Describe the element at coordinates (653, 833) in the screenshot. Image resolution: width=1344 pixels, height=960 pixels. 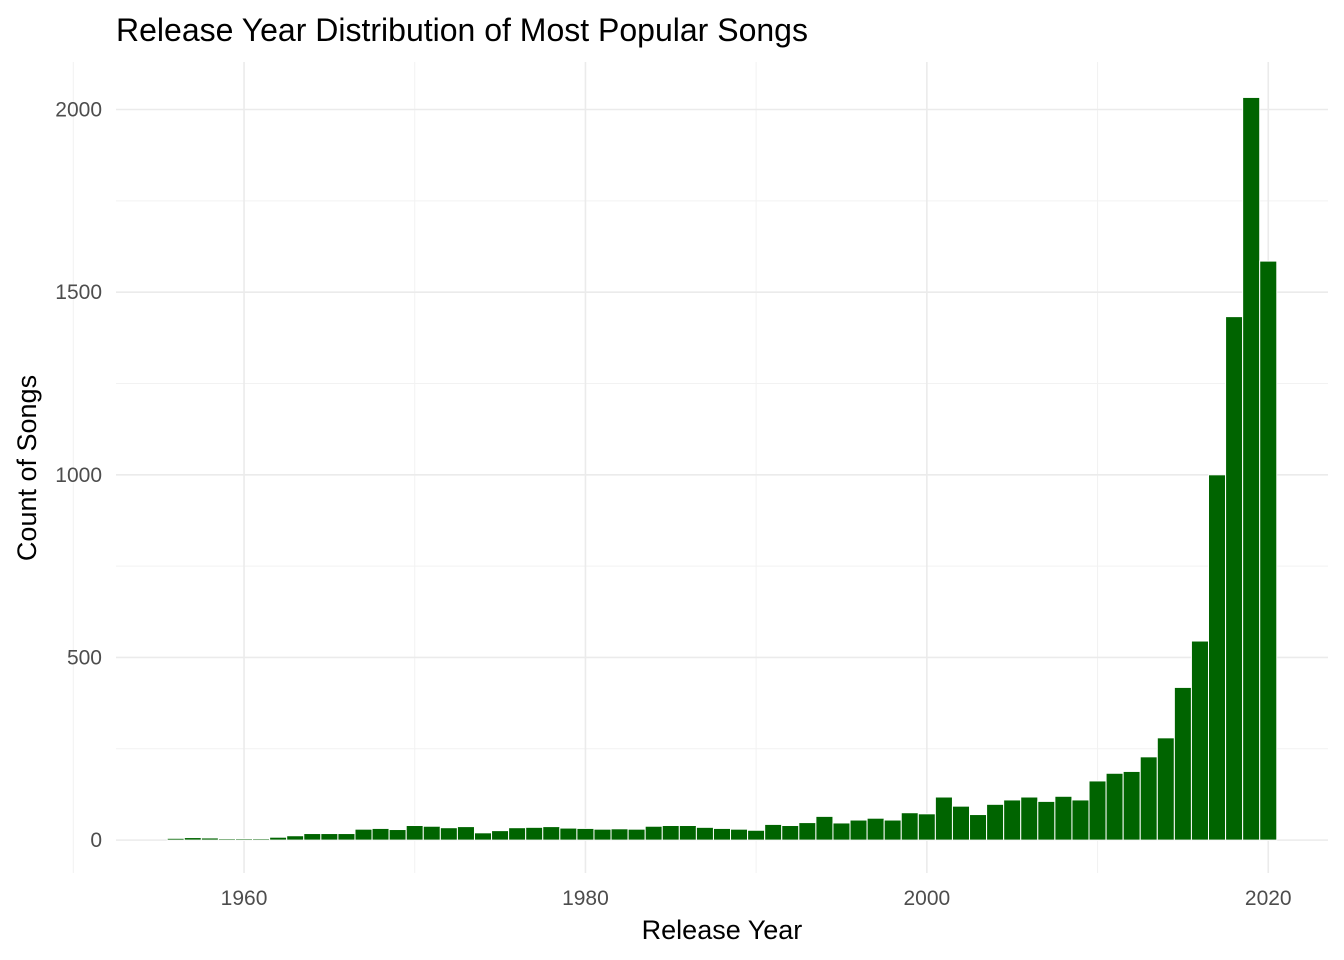
I see `bar-1984` at that location.